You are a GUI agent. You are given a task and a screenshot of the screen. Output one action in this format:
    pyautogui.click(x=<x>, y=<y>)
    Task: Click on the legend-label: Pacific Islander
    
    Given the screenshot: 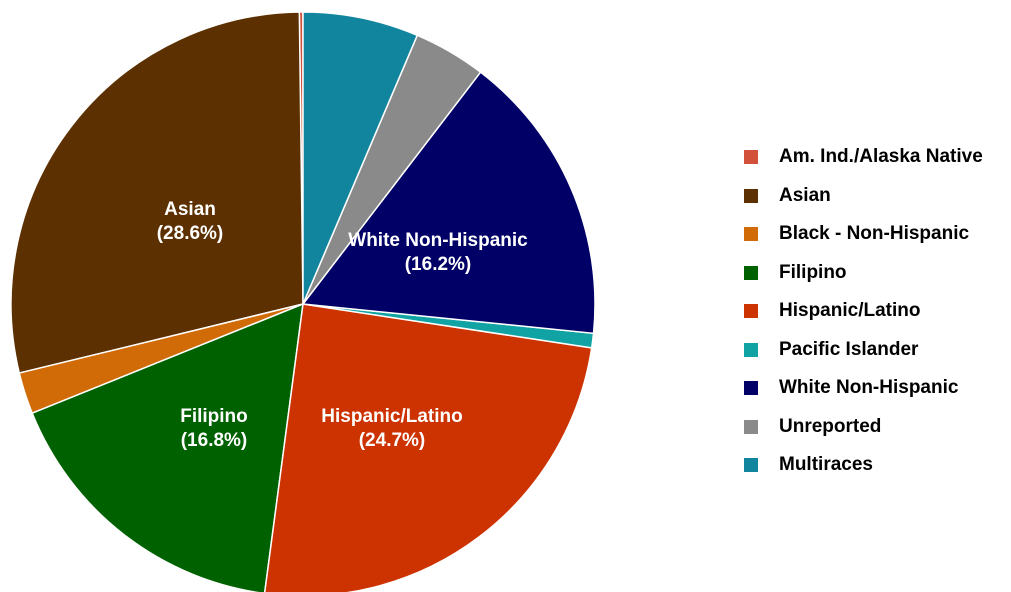 What is the action you would take?
    pyautogui.click(x=849, y=349)
    